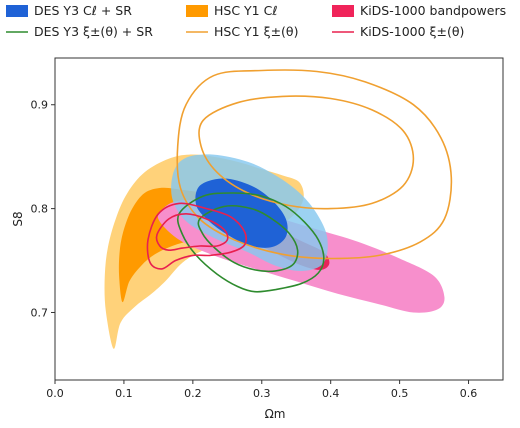  I want to click on legend-entry-des-xi: DES Y3 ξ±(θ) + SR, so click(79, 31).